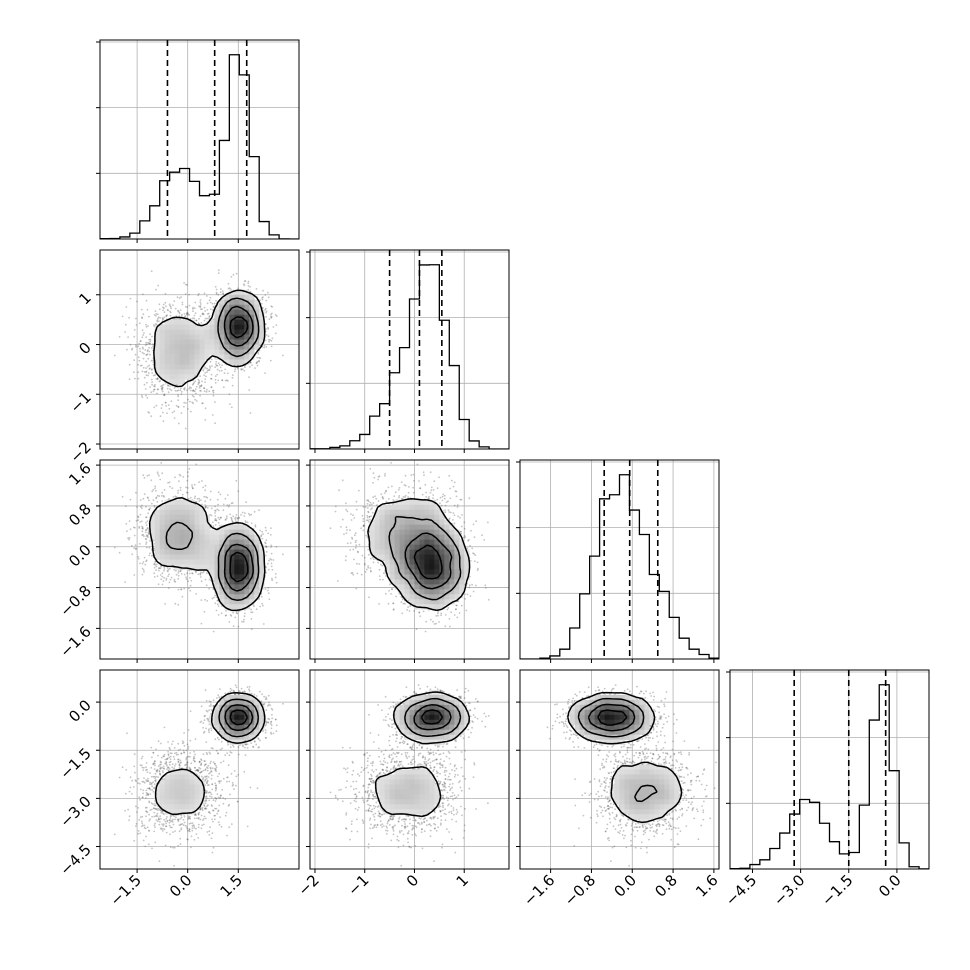  What do you see at coordinates (84, 298) in the screenshot?
I see `y-tick-label-1-3: 1` at bounding box center [84, 298].